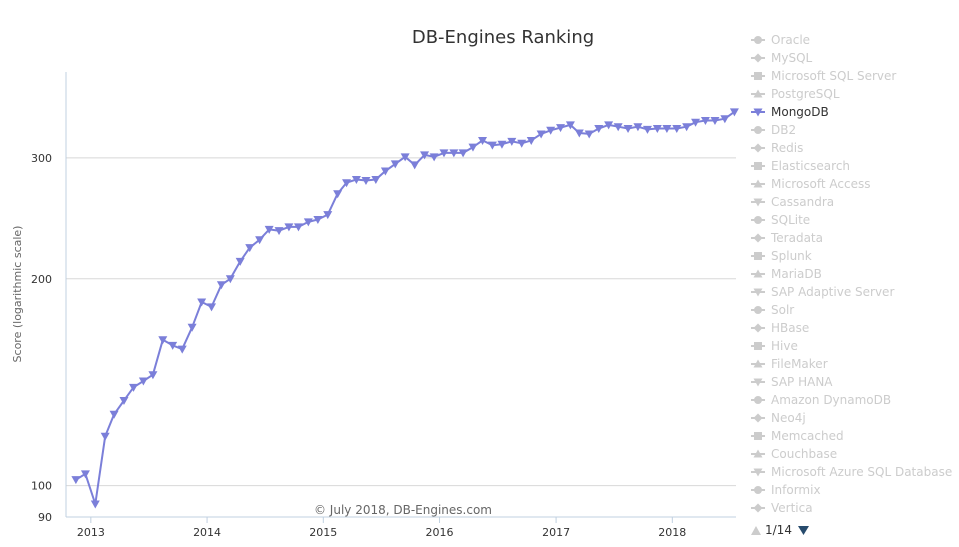 Image resolution: width=959 pixels, height=547 pixels. Describe the element at coordinates (786, 274) in the screenshot. I see `legend-item-mariadb: MariaDB` at that location.